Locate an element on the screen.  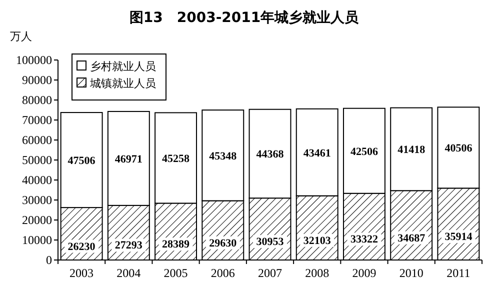
data-label: 44368 is located at coordinates (270, 154).